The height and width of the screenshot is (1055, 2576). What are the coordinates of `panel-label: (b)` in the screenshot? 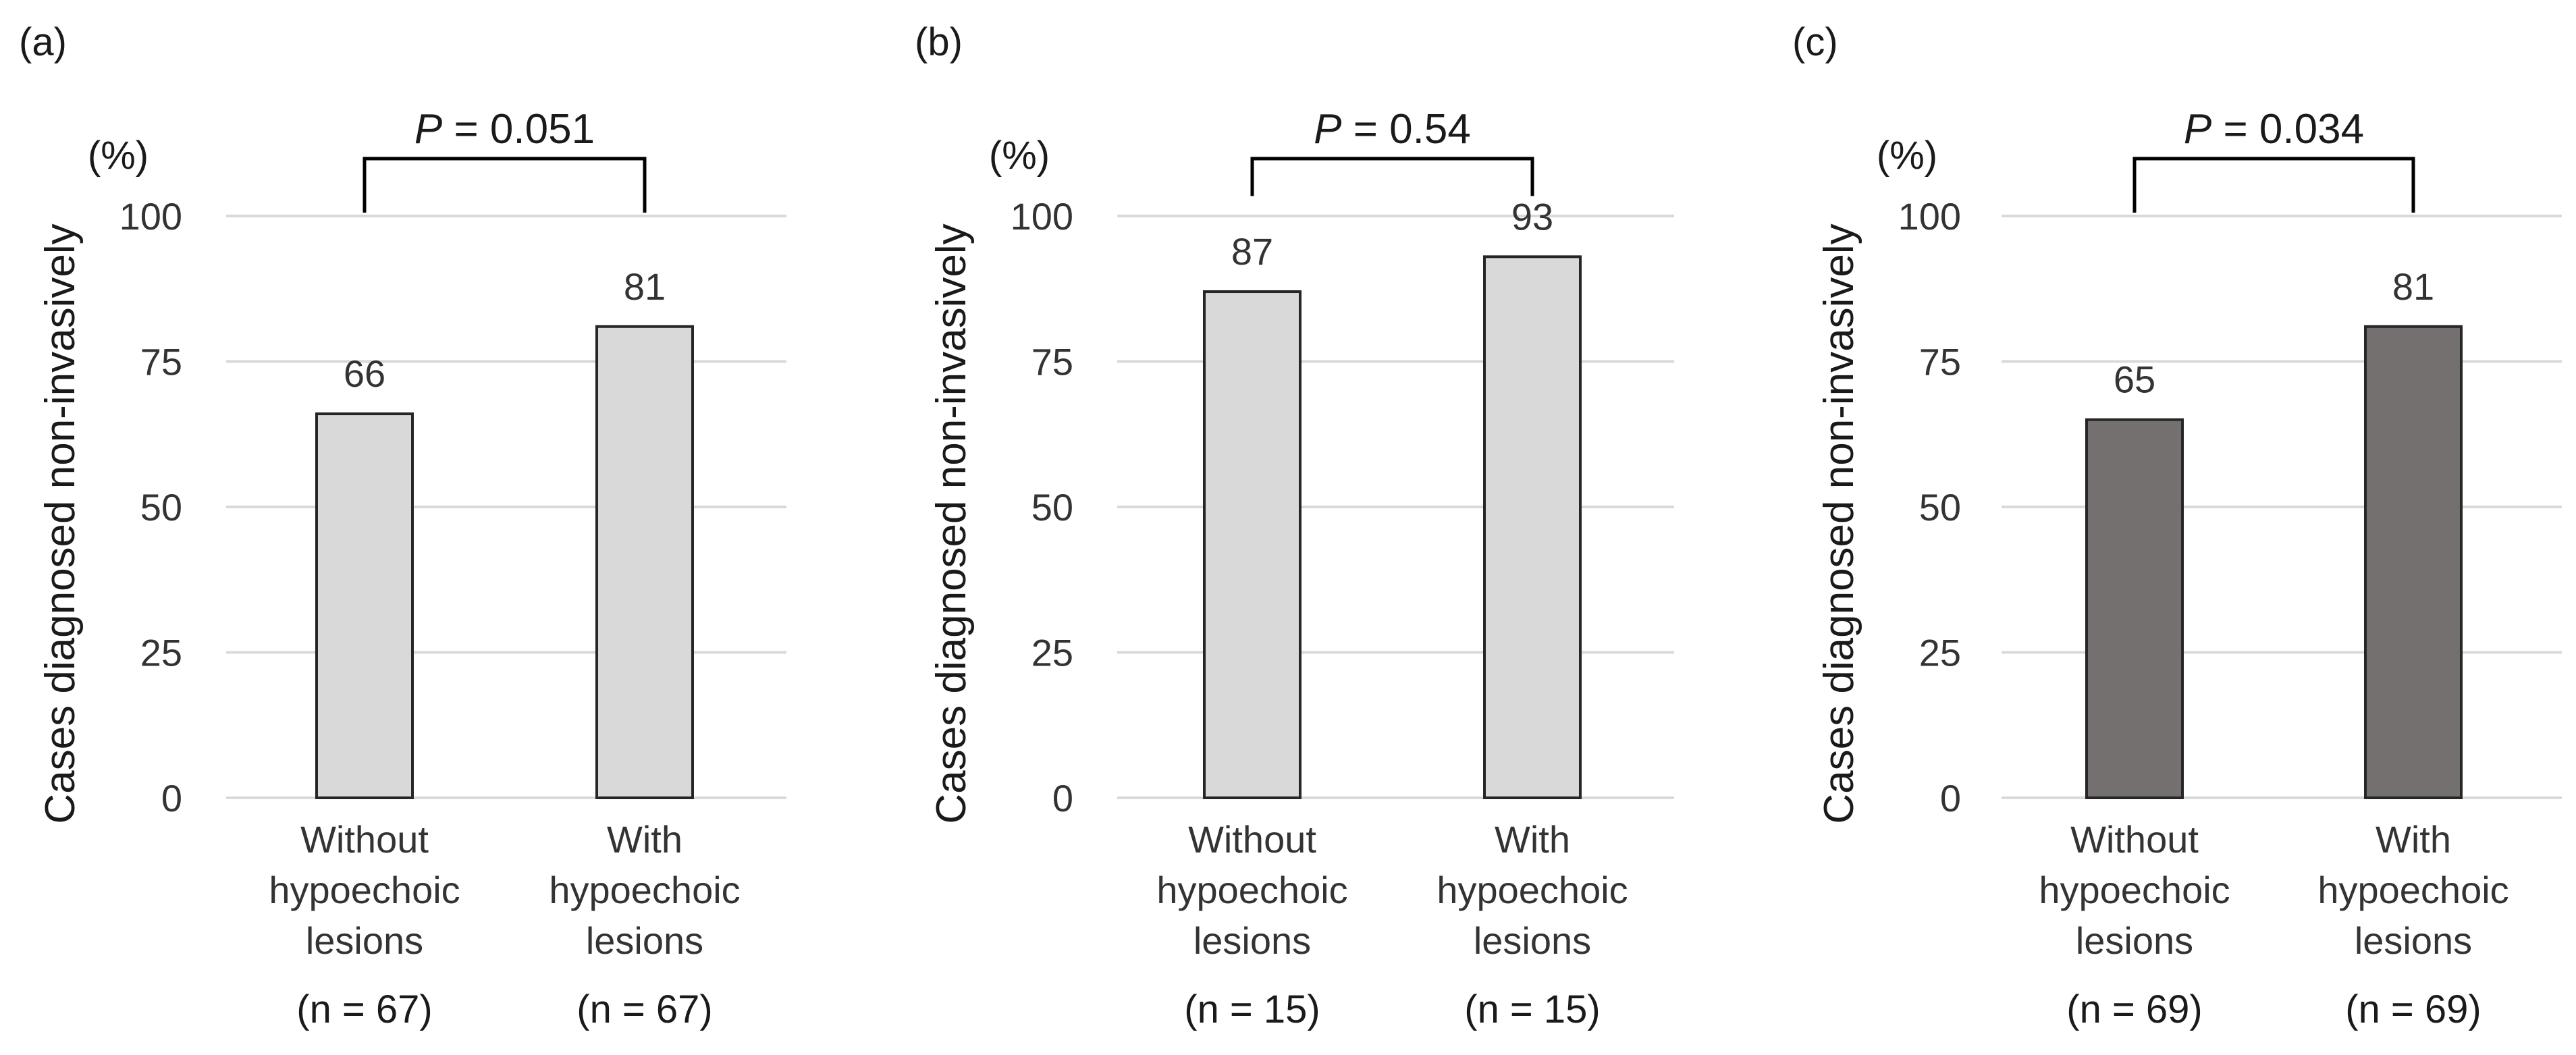 It's located at (939, 42).